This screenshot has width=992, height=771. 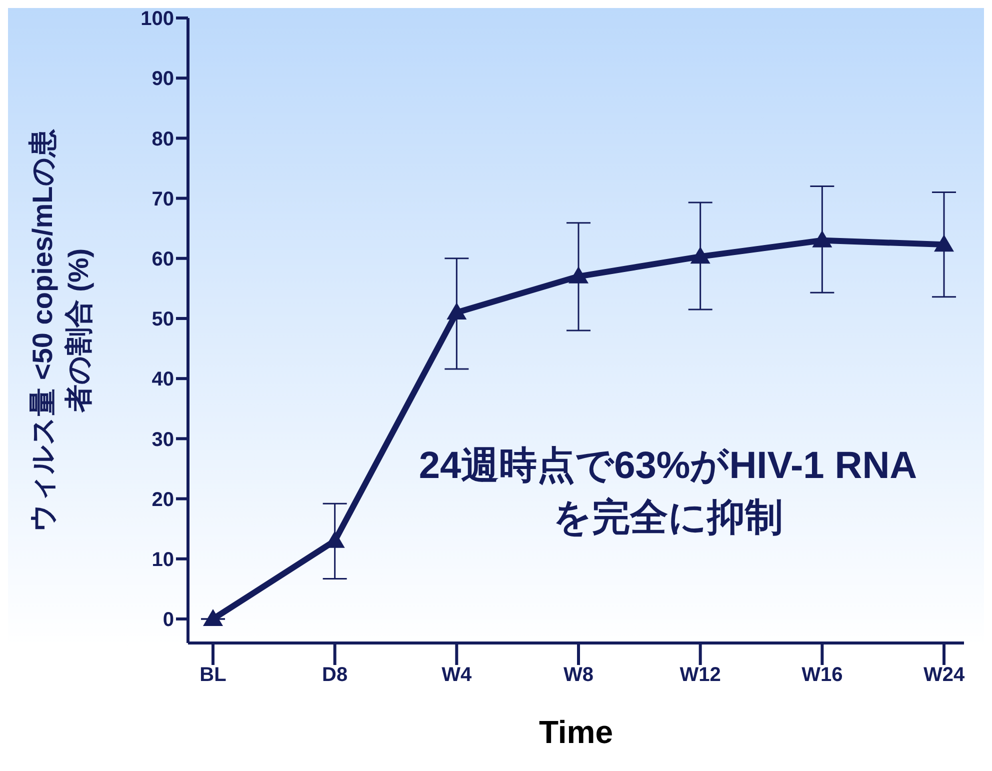 What do you see at coordinates (163, 499) in the screenshot?
I see `y-tick-label: 20` at bounding box center [163, 499].